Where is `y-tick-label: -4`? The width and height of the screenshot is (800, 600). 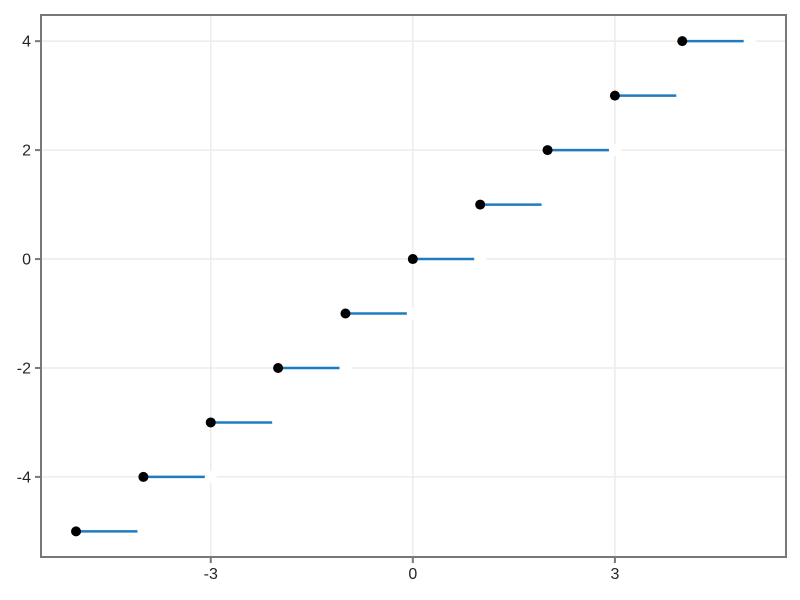 y-tick-label: -4 is located at coordinates (24, 477).